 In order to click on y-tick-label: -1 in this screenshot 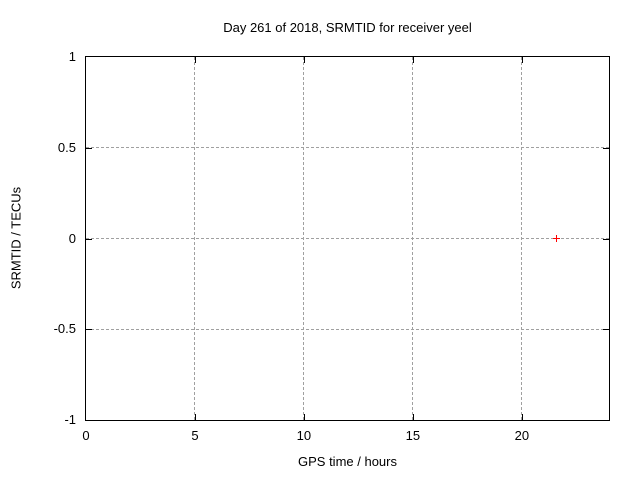, I will do `click(70, 419)`.